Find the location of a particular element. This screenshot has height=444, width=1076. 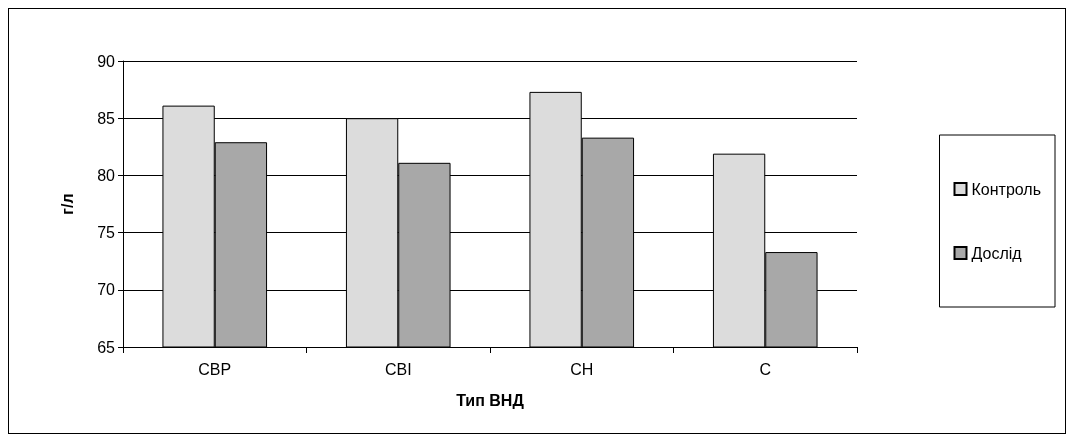

y-tick-label: 80 is located at coordinates (106, 175).